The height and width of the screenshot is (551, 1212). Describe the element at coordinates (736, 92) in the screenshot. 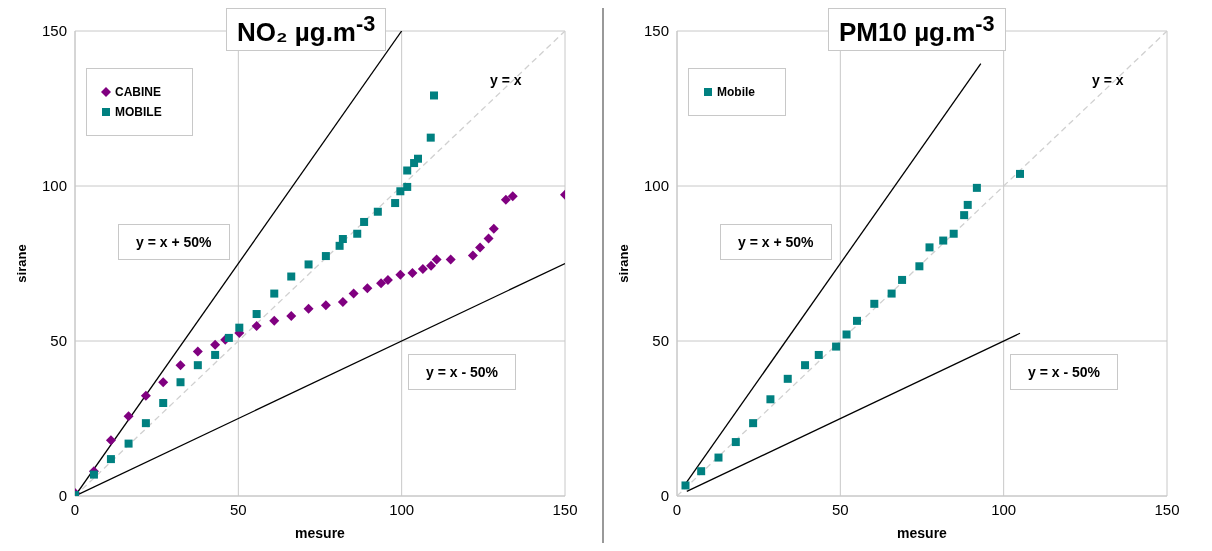

I see `legend-label: Mobile` at that location.